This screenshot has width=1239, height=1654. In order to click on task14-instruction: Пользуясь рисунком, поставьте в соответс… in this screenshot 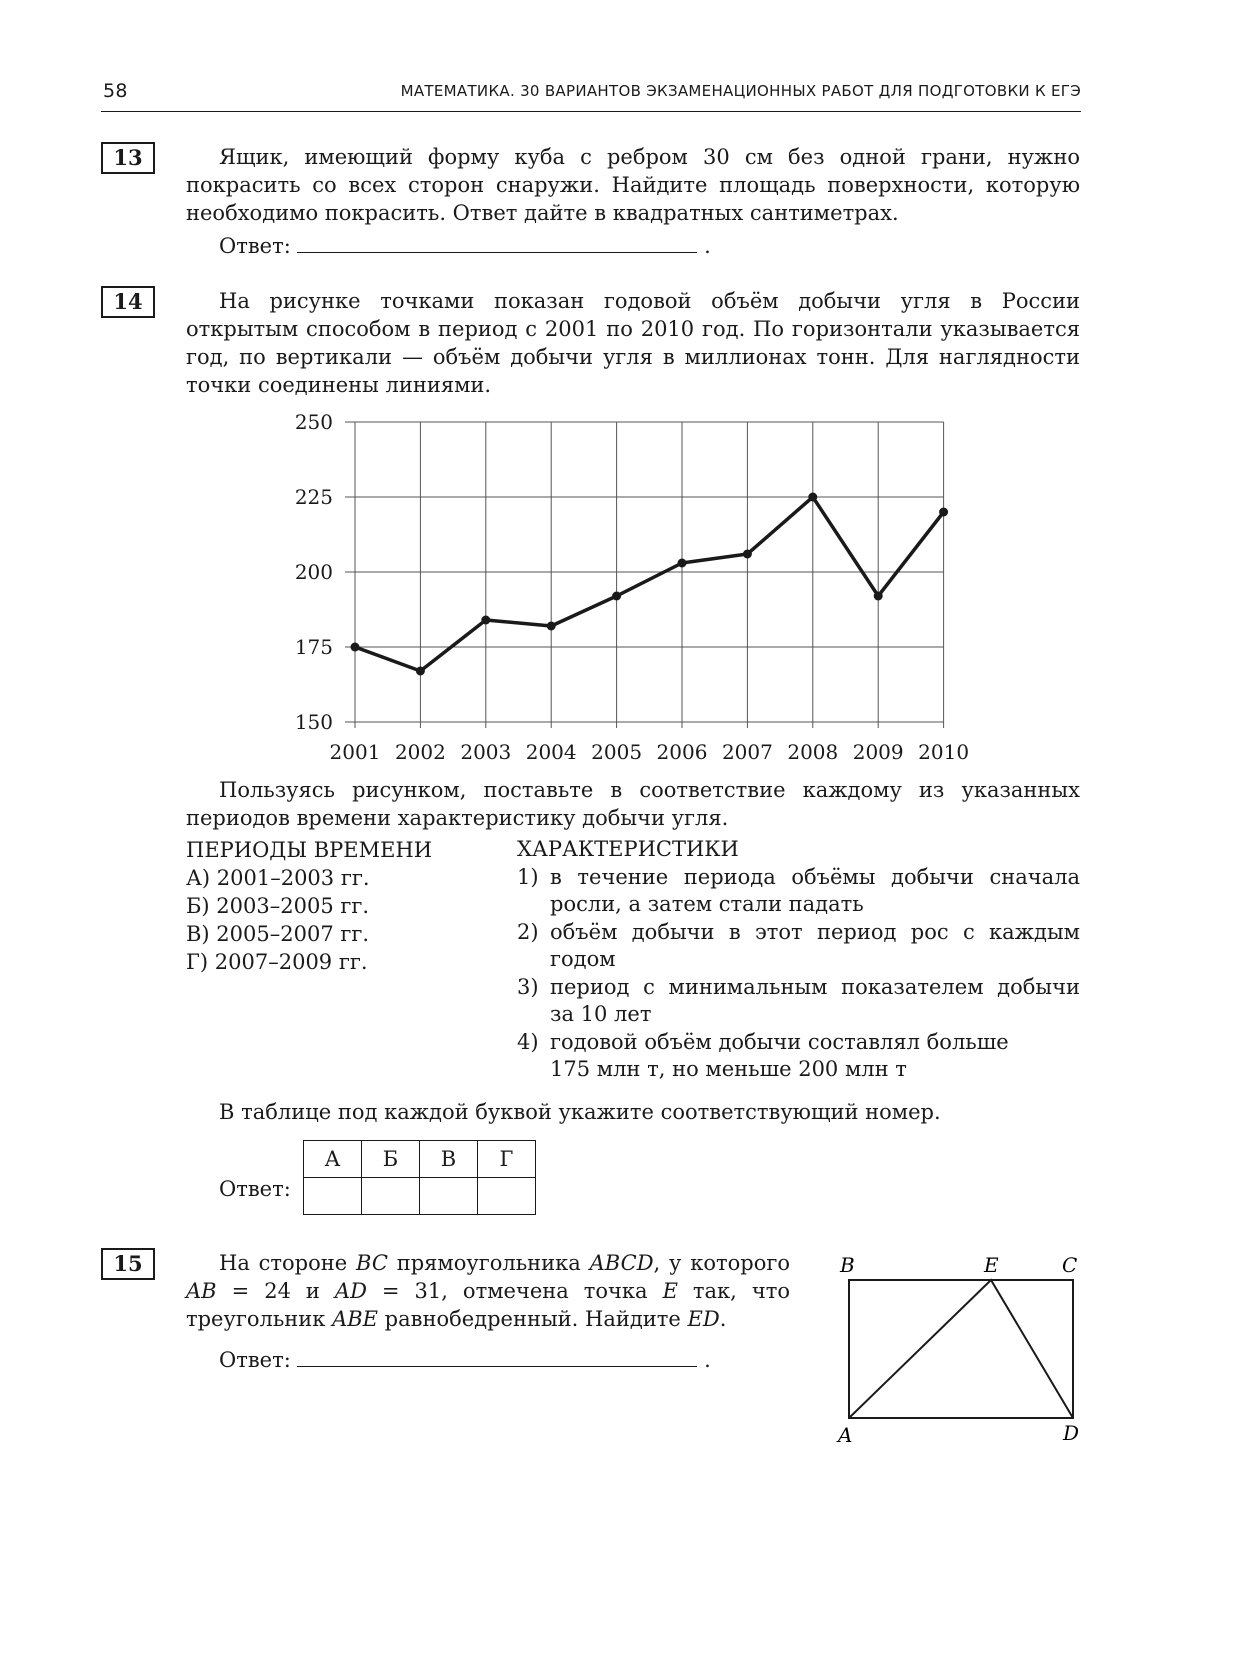, I will do `click(633, 804)`.